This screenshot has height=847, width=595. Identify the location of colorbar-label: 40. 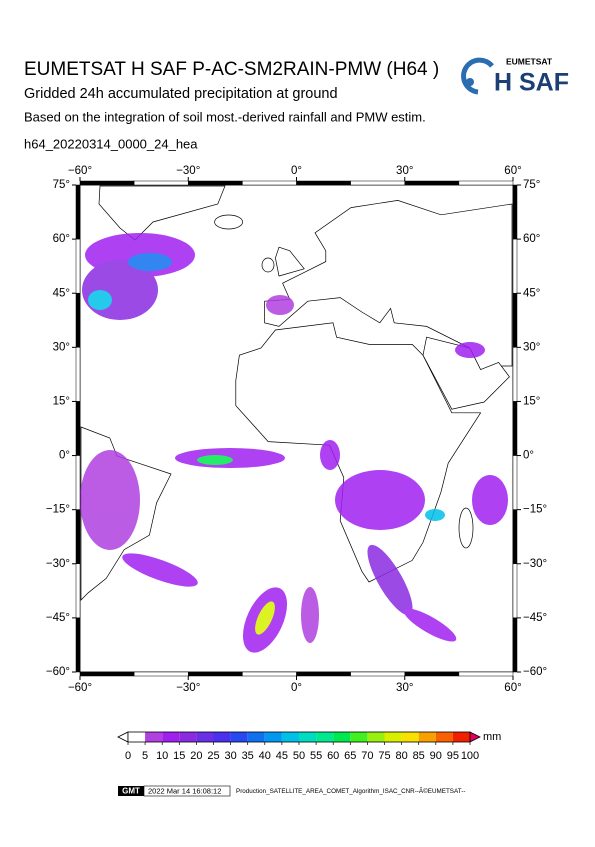
(265, 756).